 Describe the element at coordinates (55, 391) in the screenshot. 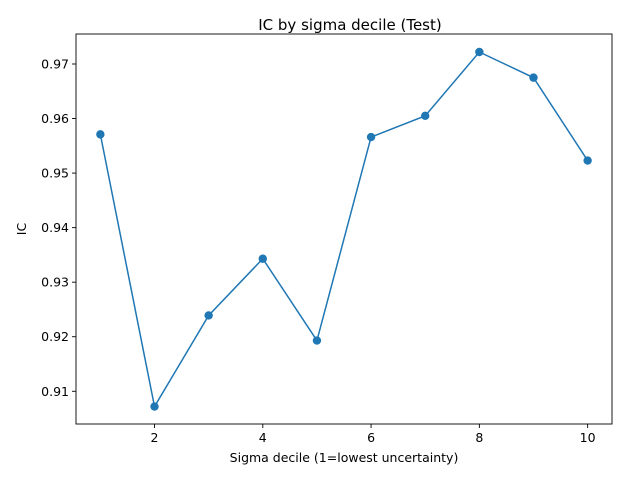

I see `y-tick-label: 0.91` at that location.